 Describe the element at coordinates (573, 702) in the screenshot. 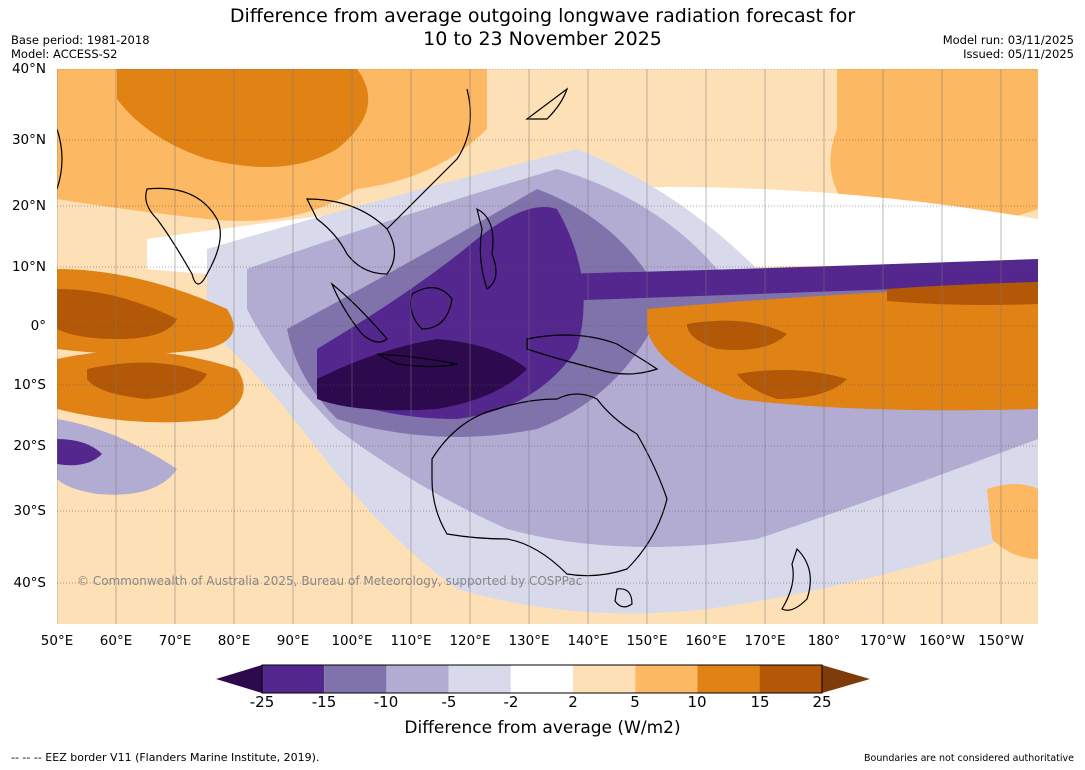

I see `colorbar-tick: 2` at that location.